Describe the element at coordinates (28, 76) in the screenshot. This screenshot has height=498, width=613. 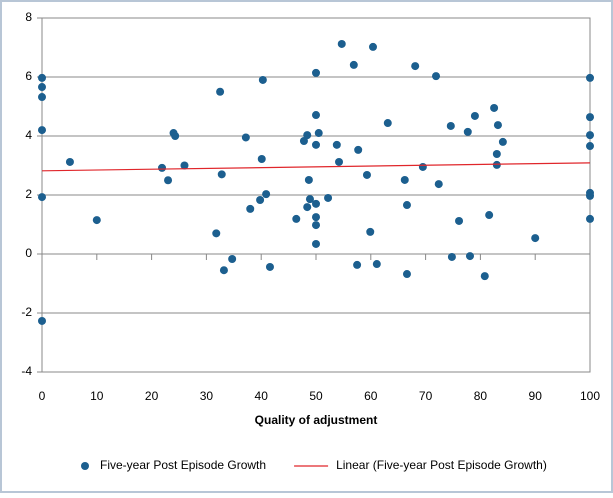
I see `y-tick-label: 6` at that location.